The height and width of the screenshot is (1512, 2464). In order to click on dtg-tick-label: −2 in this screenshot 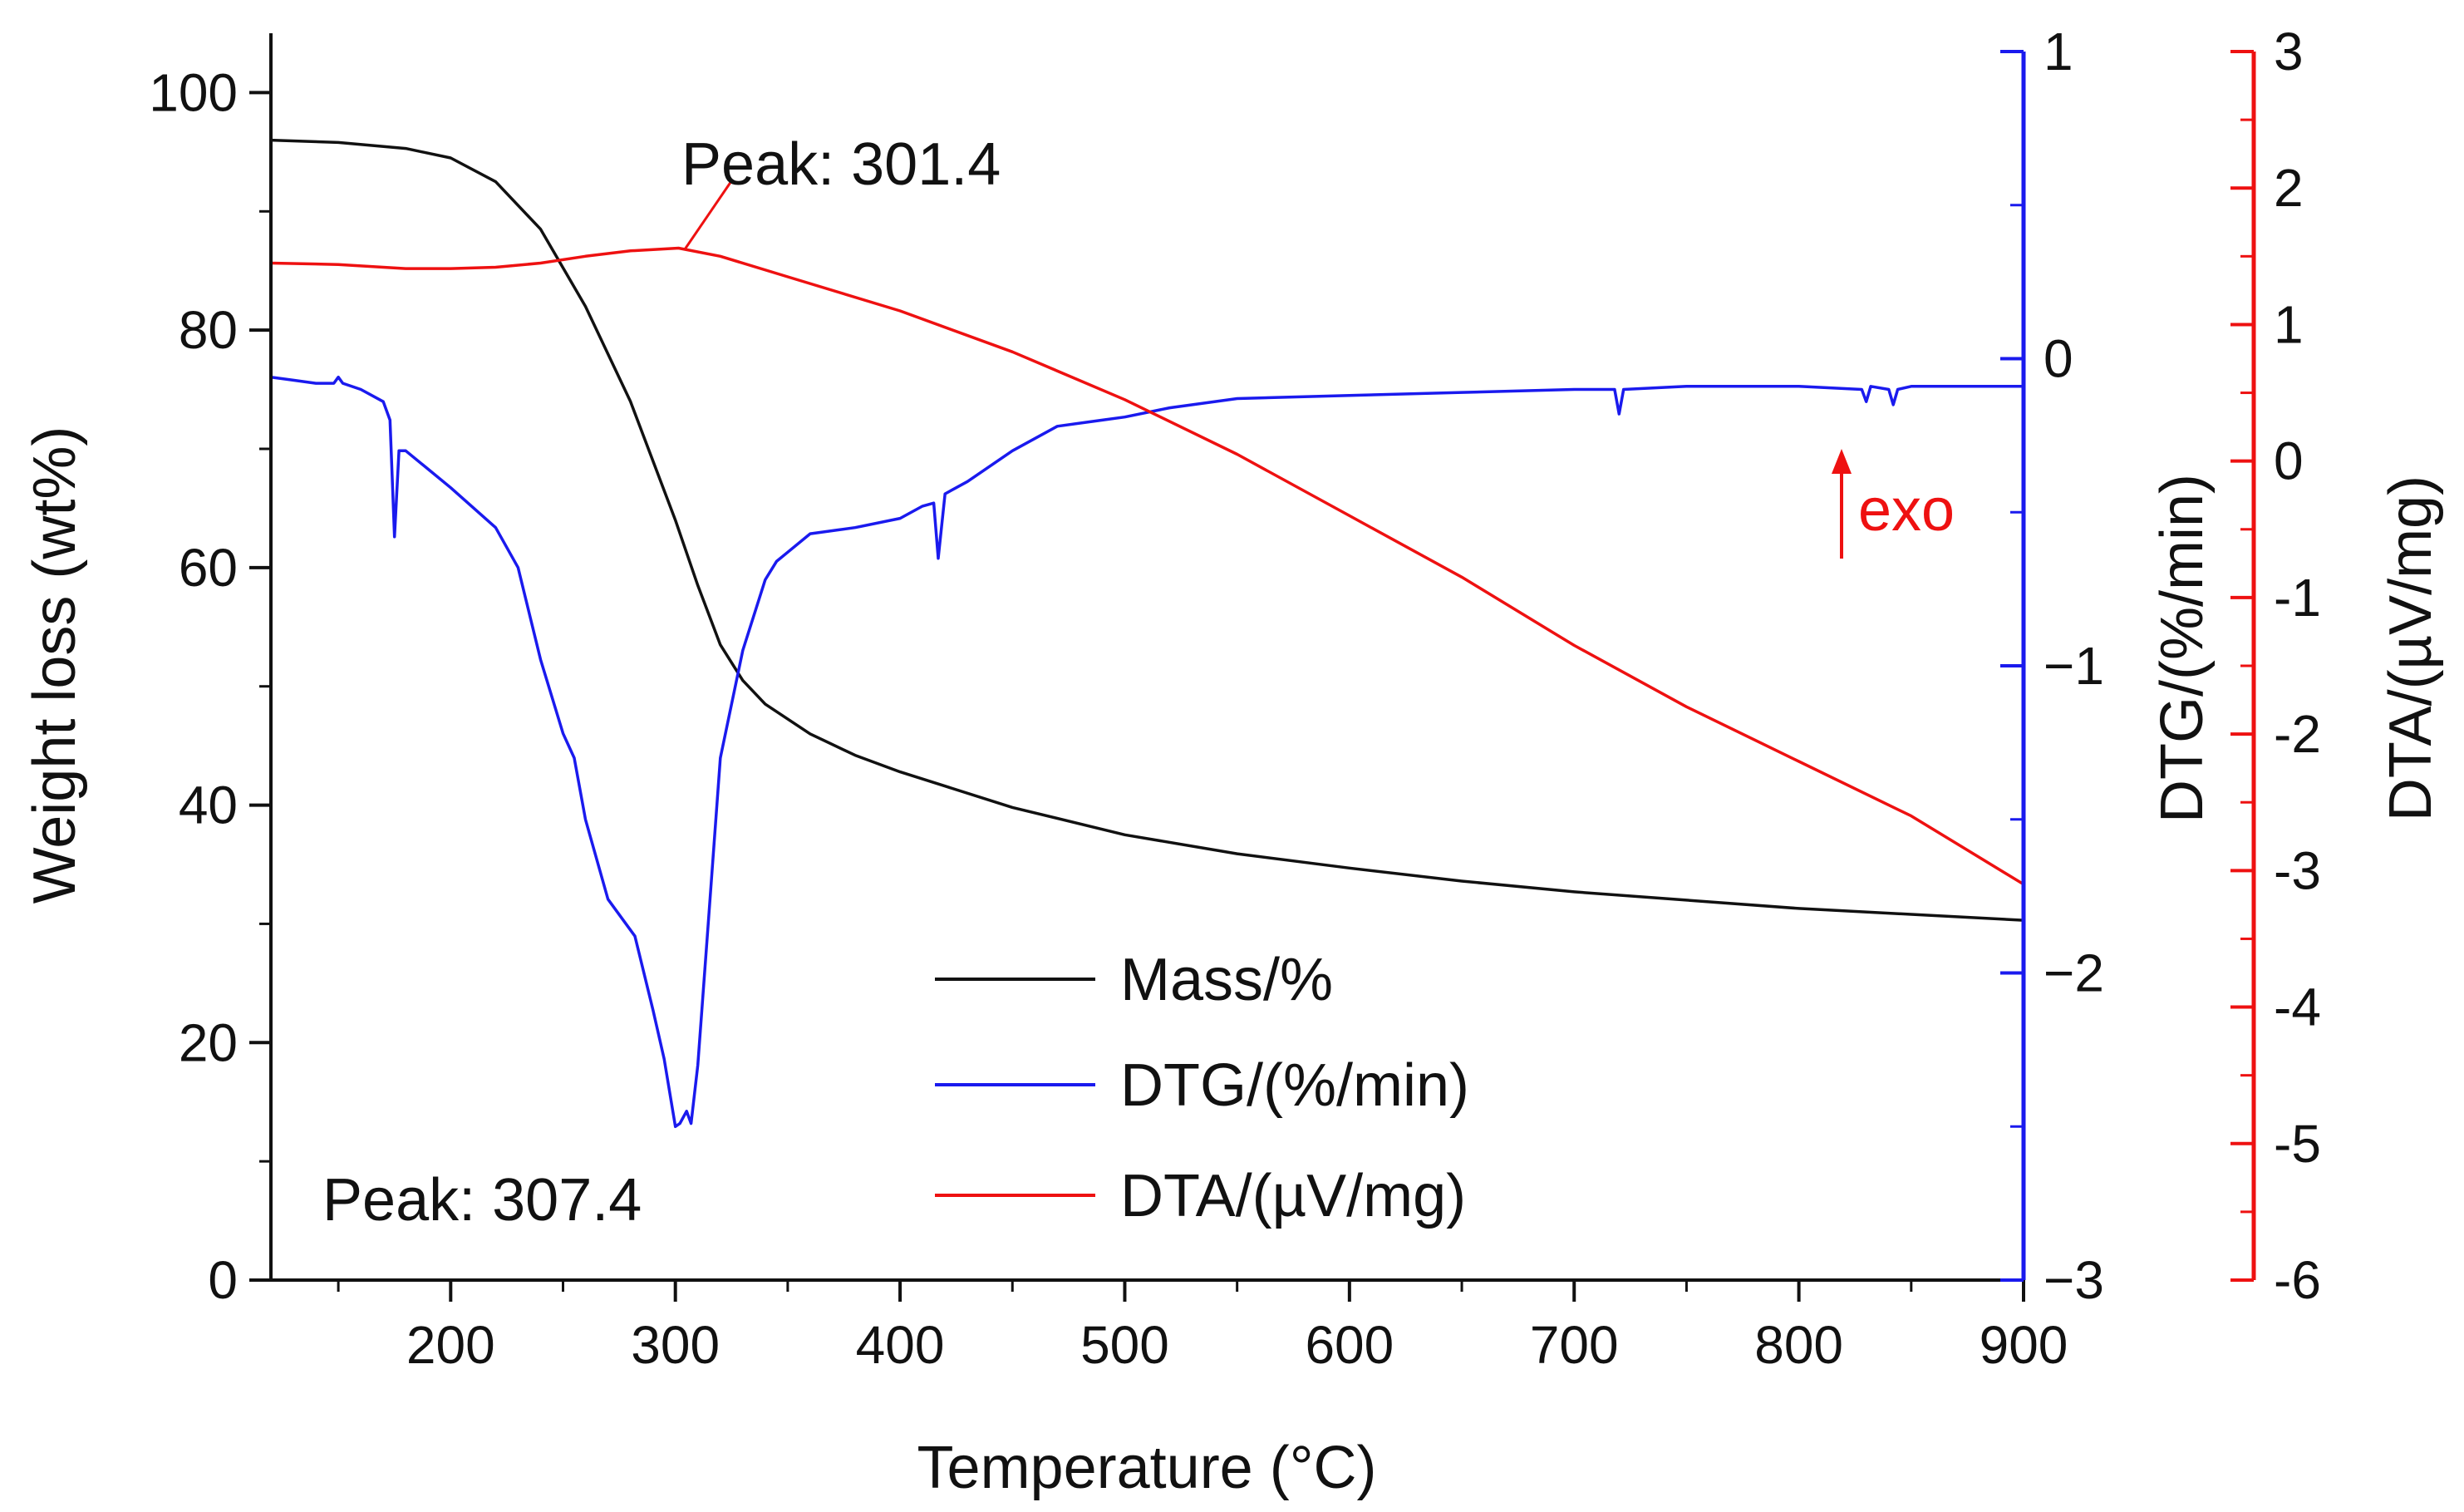, I will do `click(2073, 973)`.